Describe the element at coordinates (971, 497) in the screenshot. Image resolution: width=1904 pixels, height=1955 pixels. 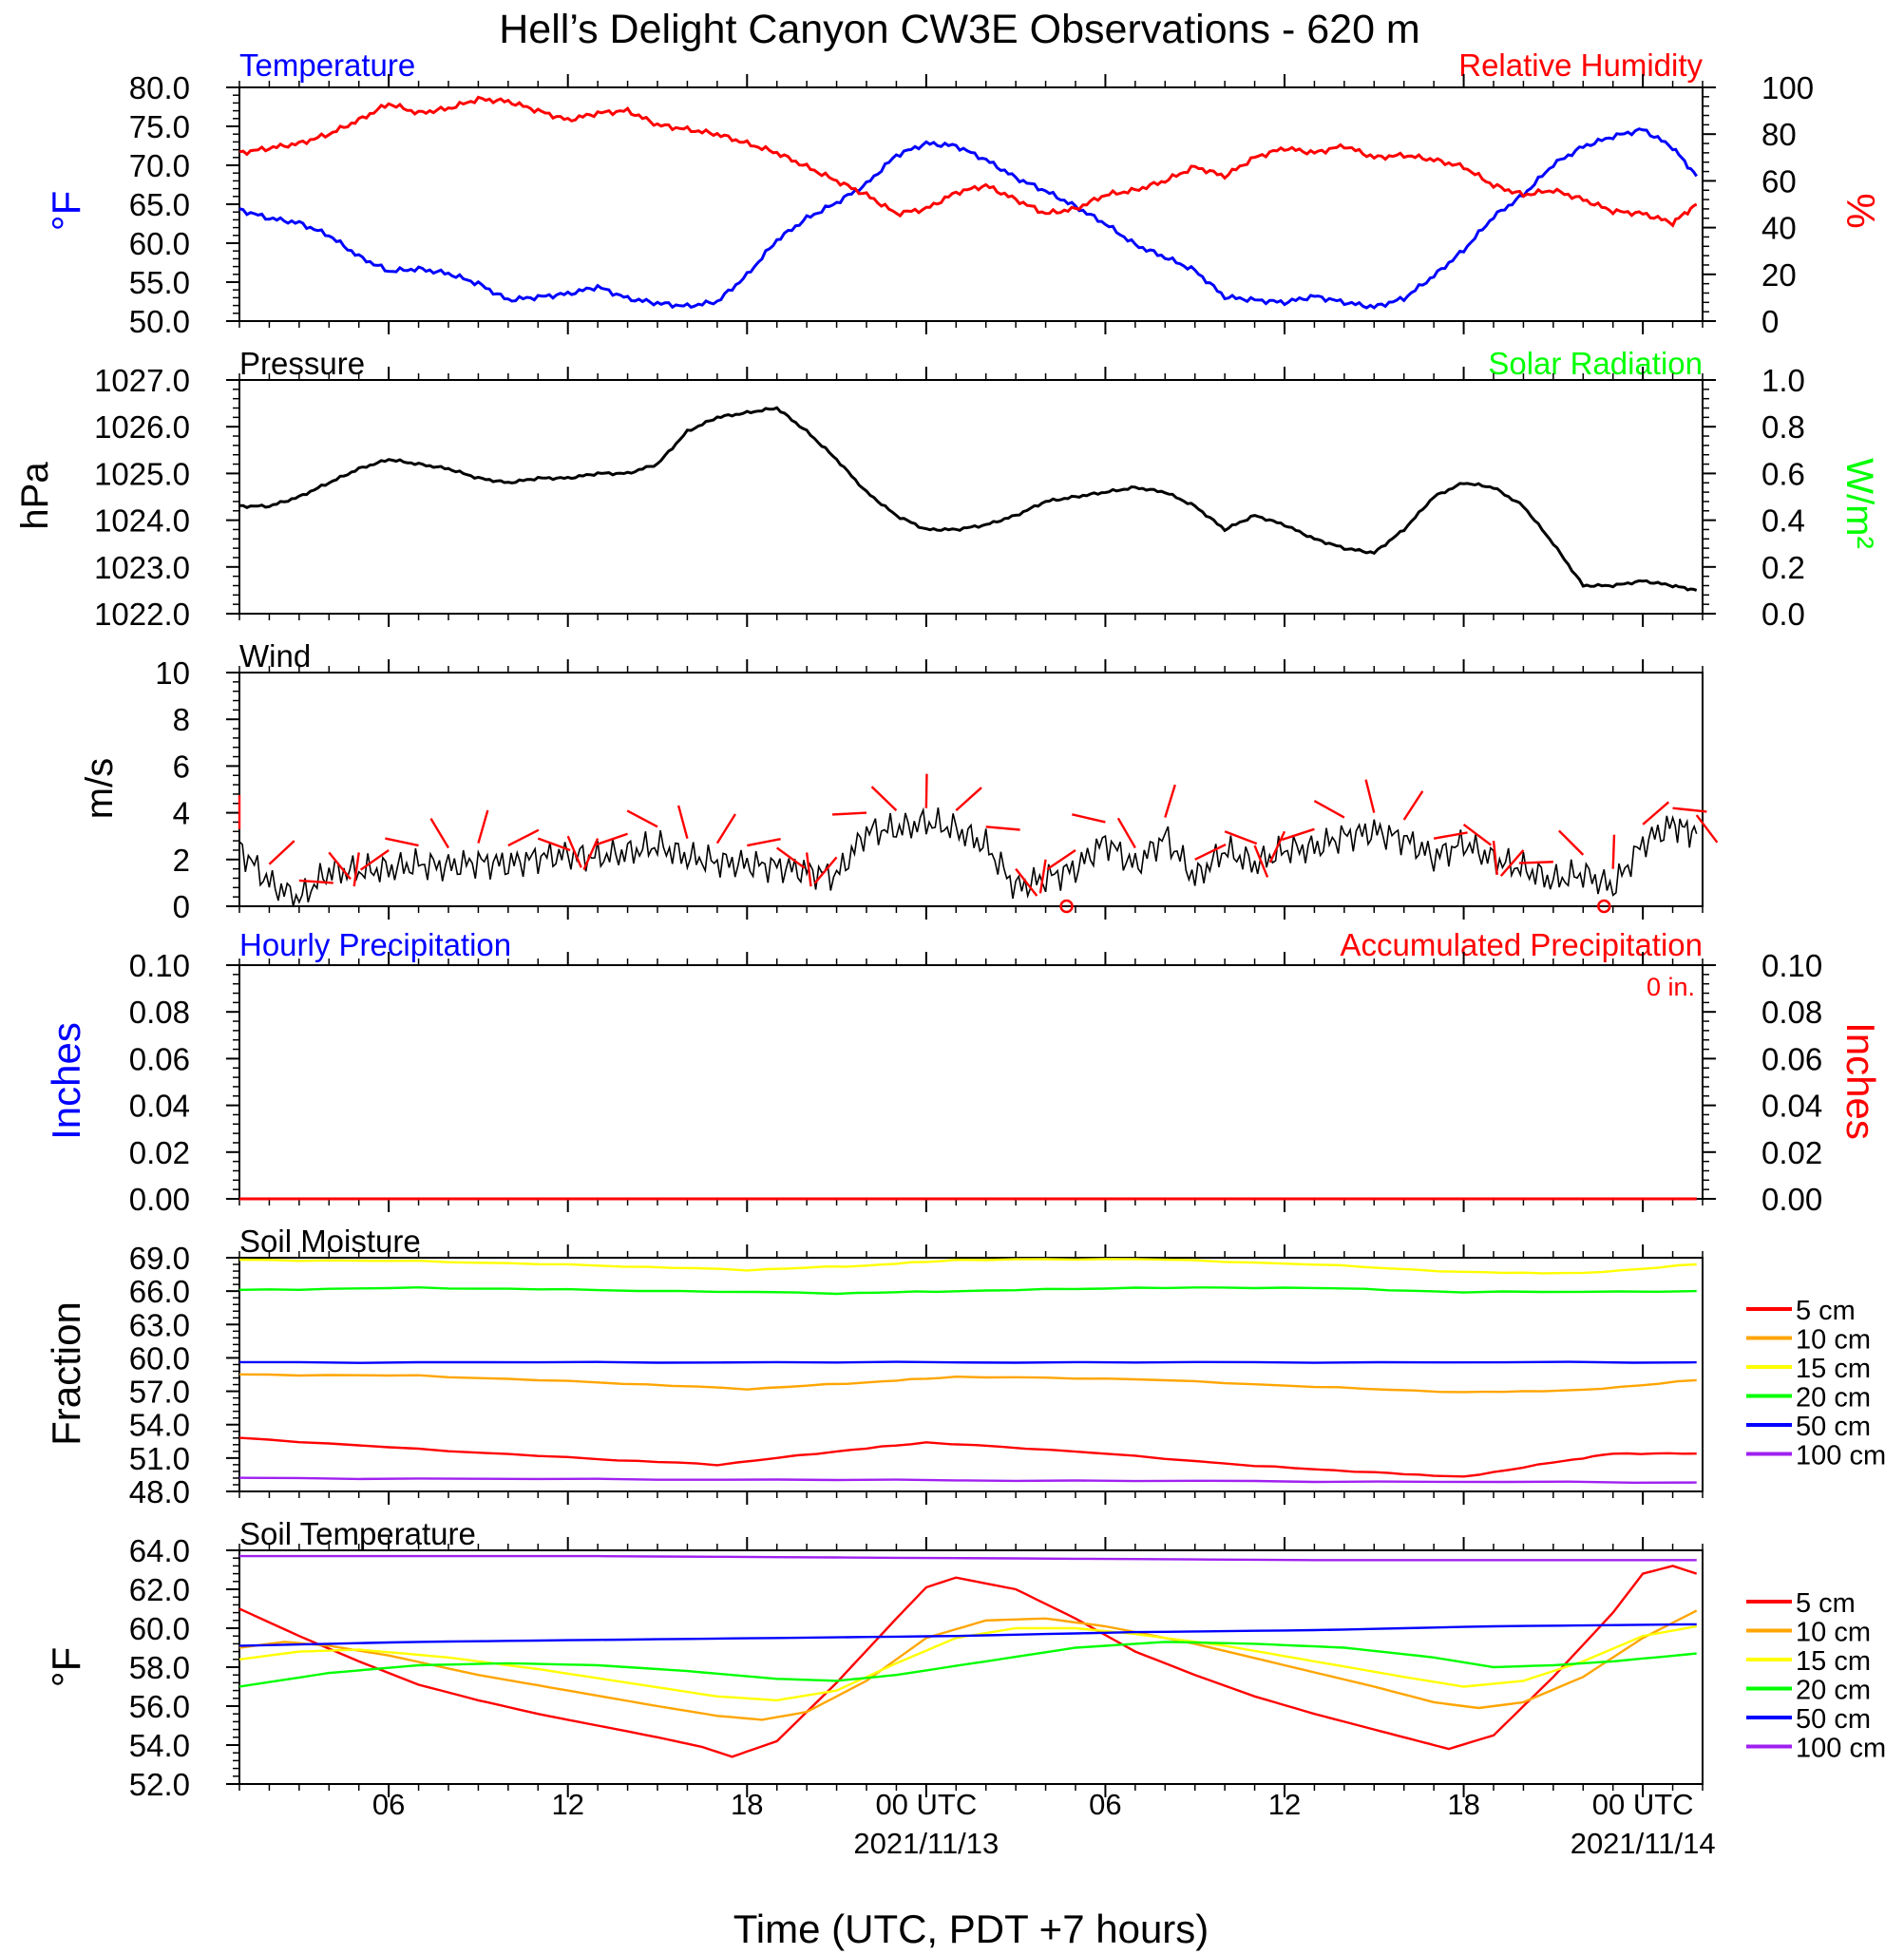
I see `panel2-time-ticks` at that location.